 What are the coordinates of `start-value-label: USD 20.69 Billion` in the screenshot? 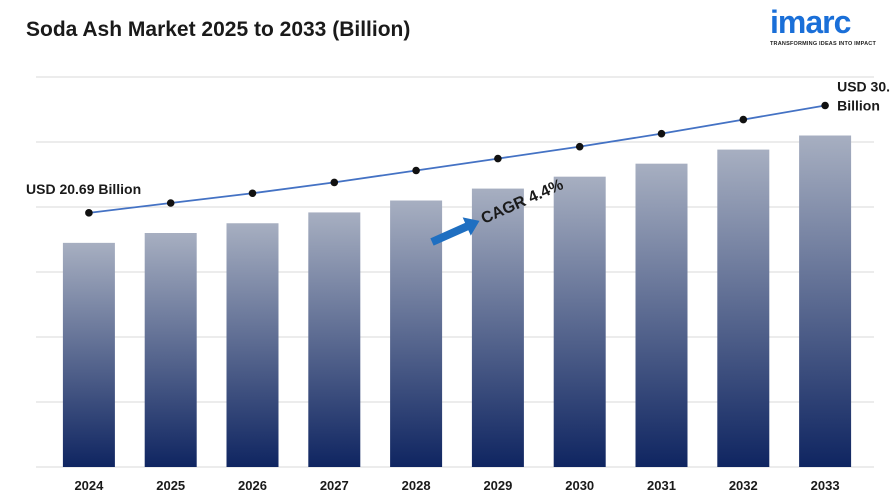 It's located at (83, 189).